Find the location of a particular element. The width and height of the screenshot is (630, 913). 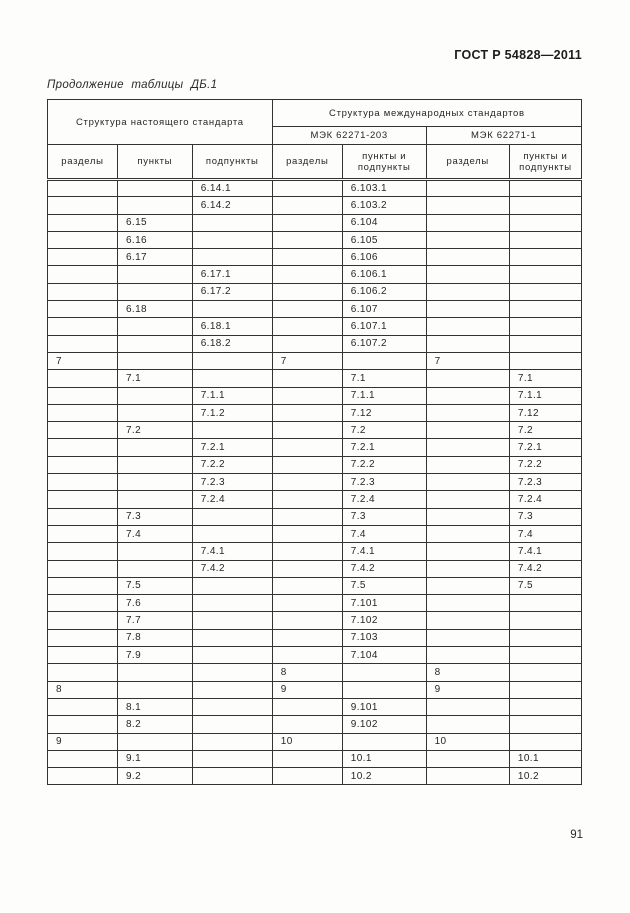

table-cell: 6.106.1 is located at coordinates (384, 274).